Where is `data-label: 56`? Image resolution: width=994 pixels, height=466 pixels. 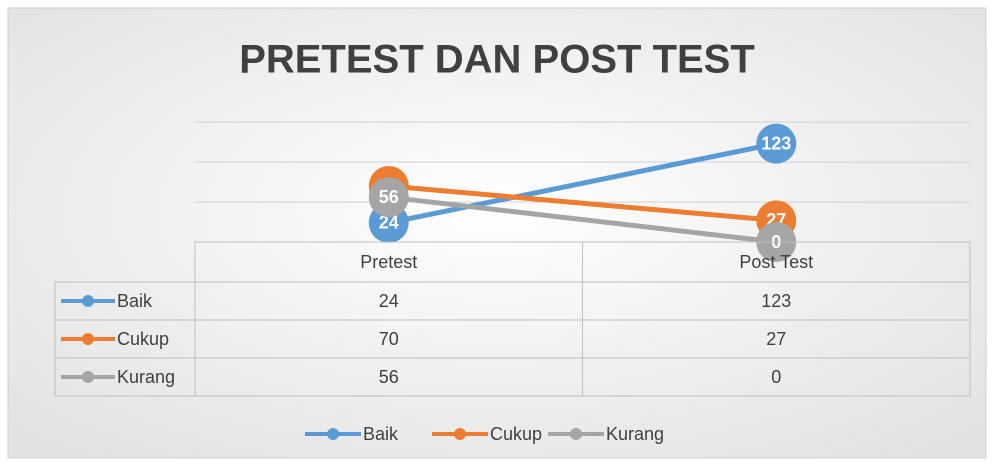 data-label: 56 is located at coordinates (389, 197).